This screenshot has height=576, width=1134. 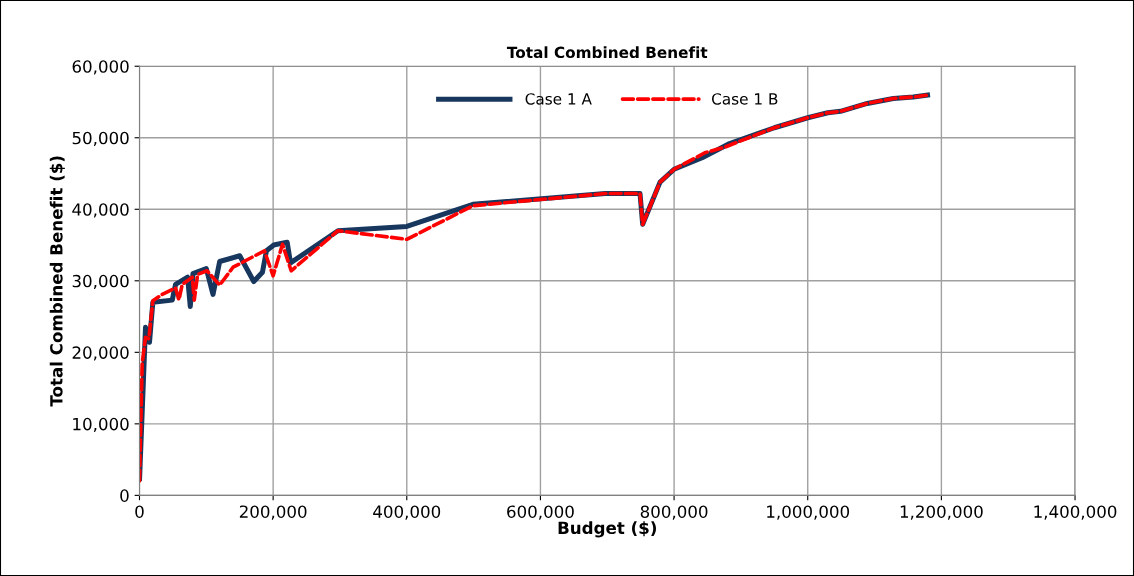 I want to click on x-tick-label: 400,000, so click(x=407, y=512).